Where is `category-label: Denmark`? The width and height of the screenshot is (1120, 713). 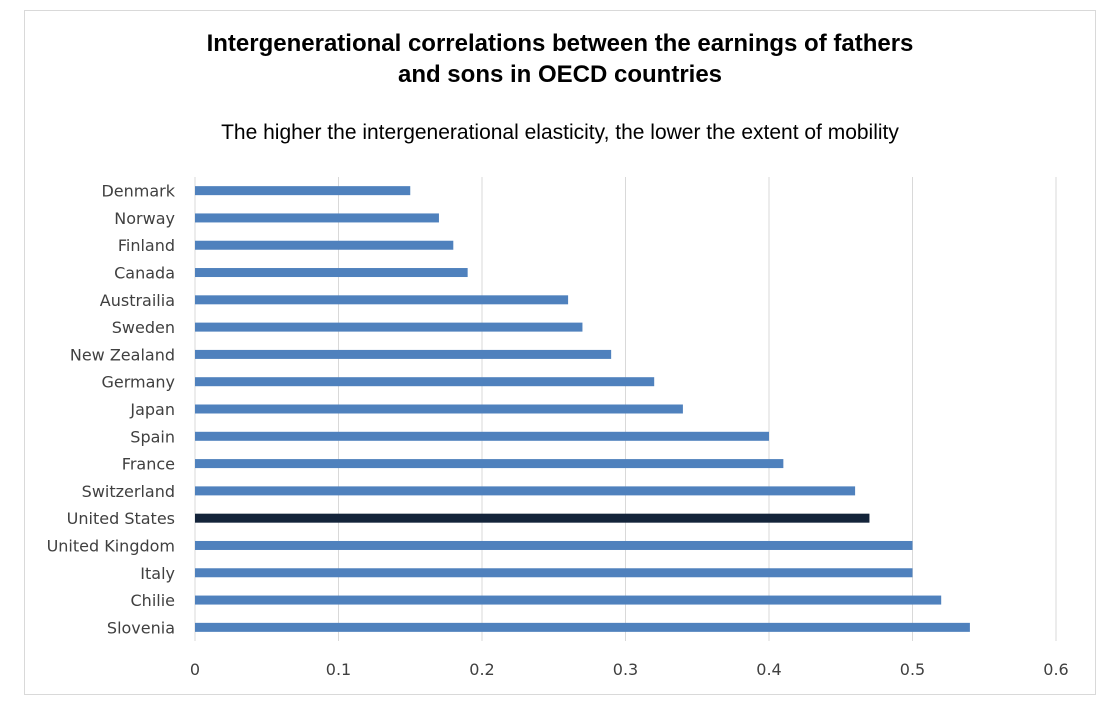 category-label: Denmark is located at coordinates (138, 191).